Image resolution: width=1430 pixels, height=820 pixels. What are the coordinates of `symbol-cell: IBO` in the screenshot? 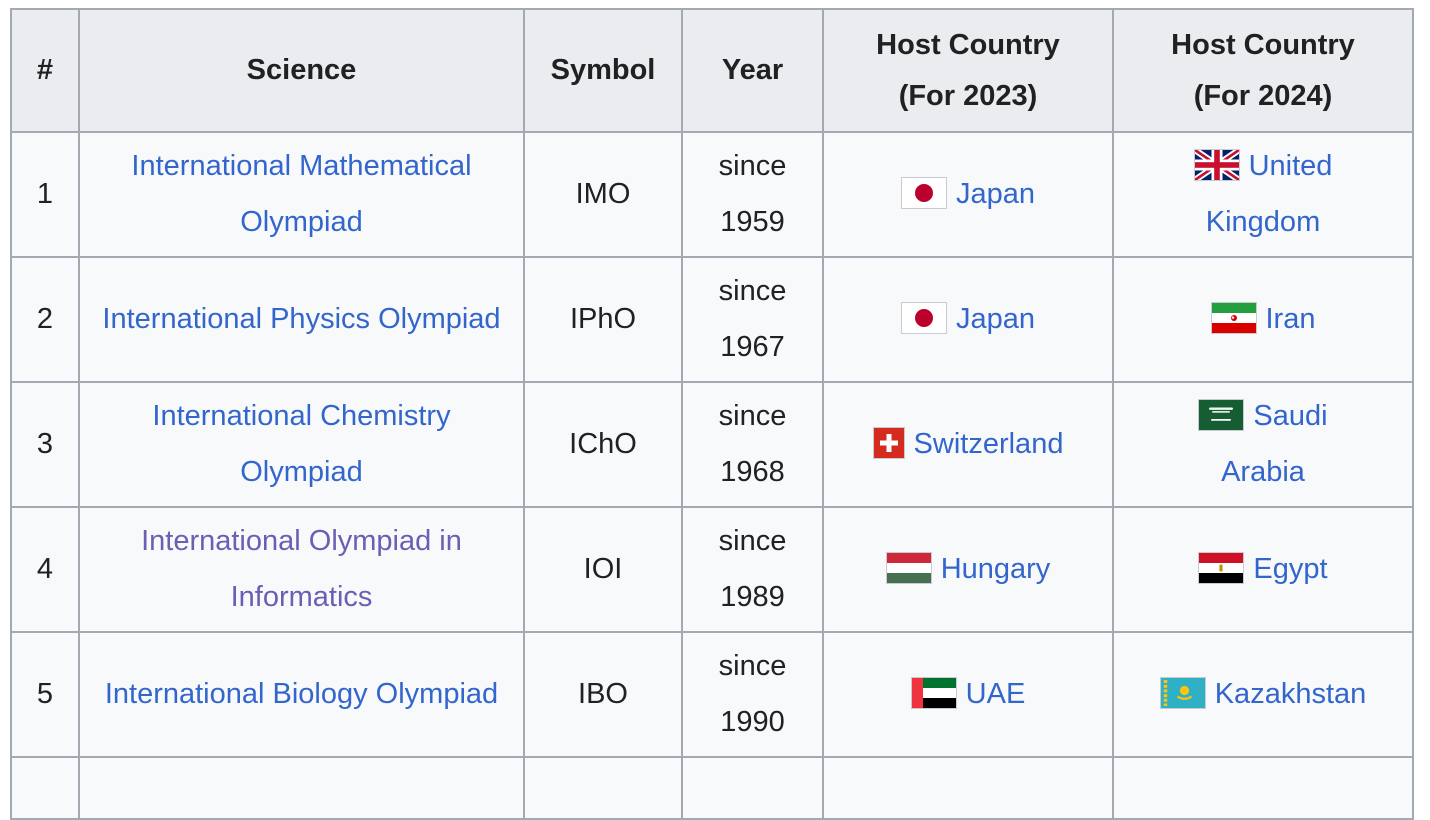 It's located at (603, 694).